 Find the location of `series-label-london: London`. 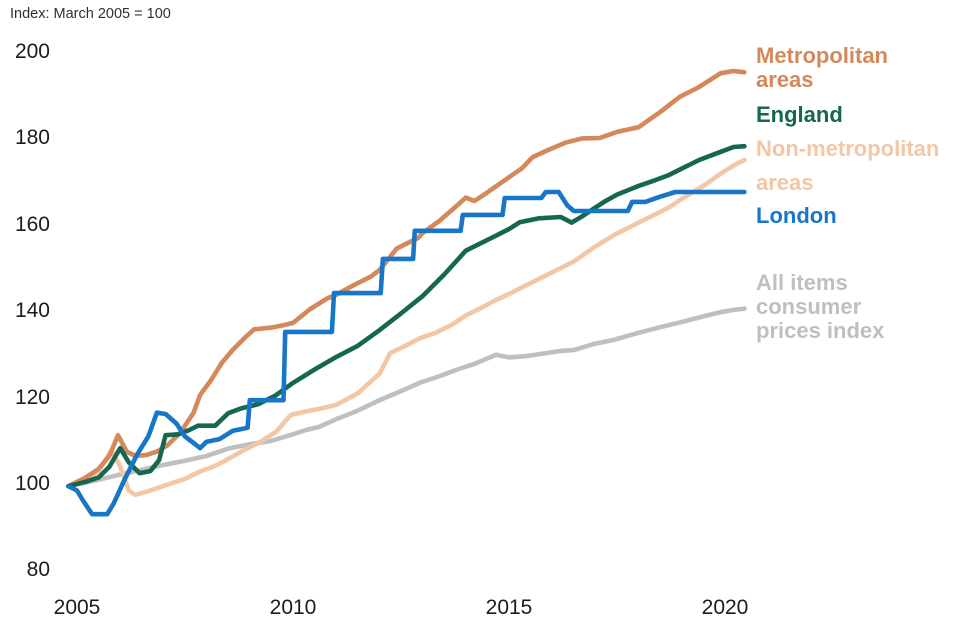

series-label-london: London is located at coordinates (796, 215).